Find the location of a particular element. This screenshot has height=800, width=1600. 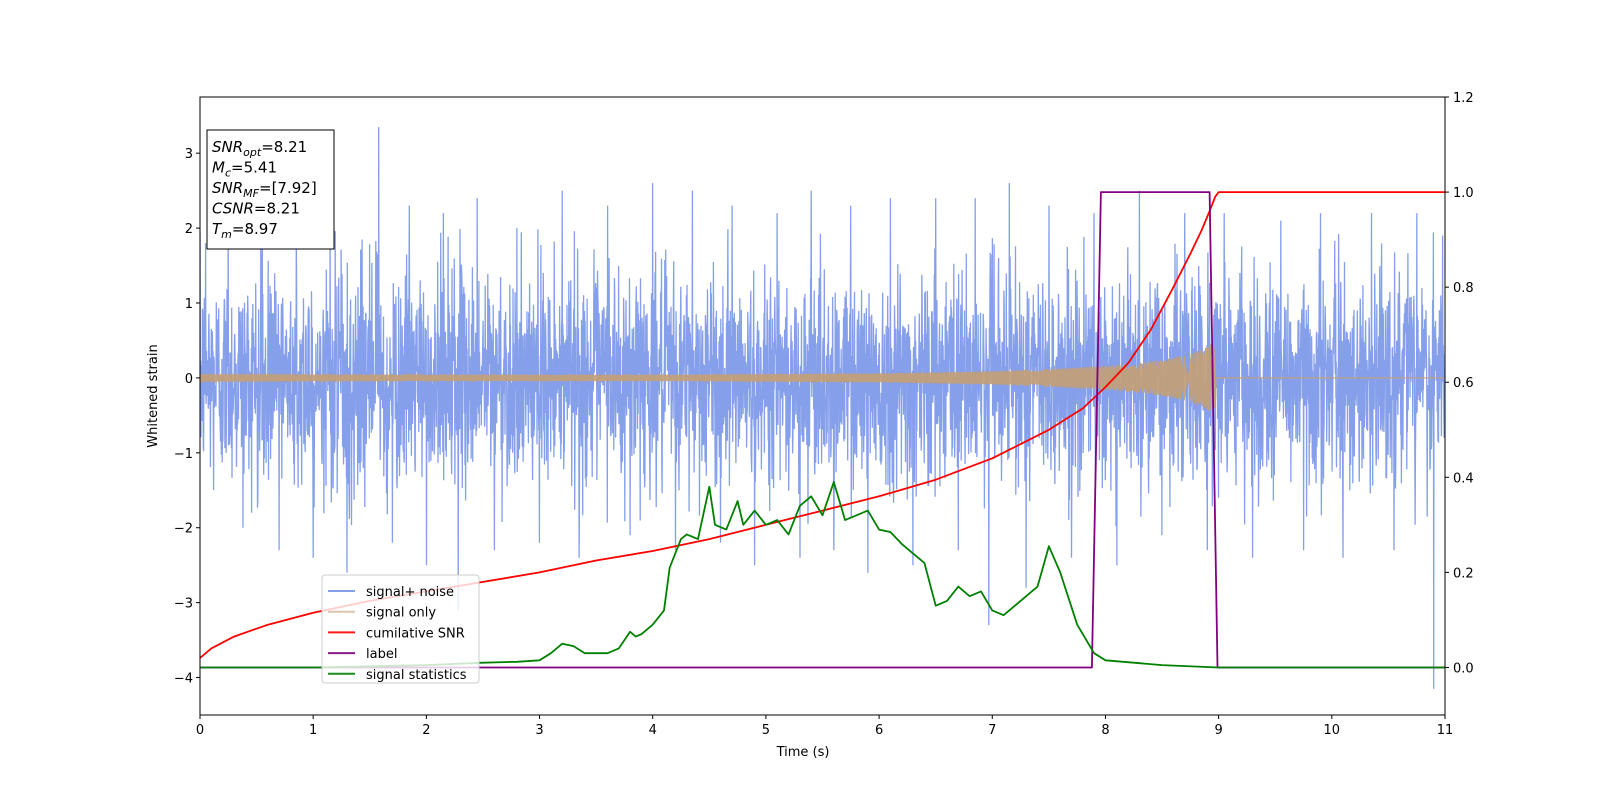

info-box-frame is located at coordinates (270, 189).